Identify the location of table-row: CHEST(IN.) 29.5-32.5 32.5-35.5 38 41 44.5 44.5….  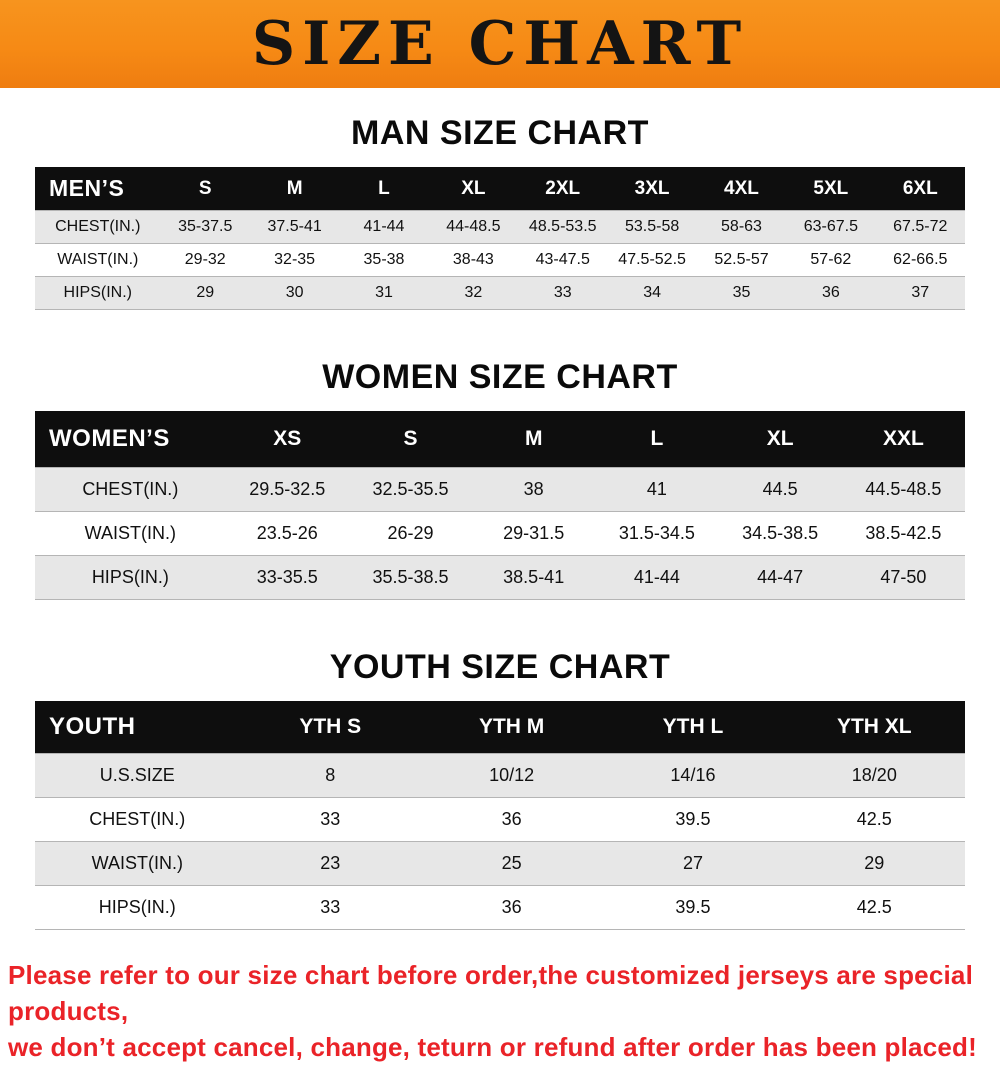
(500, 489).